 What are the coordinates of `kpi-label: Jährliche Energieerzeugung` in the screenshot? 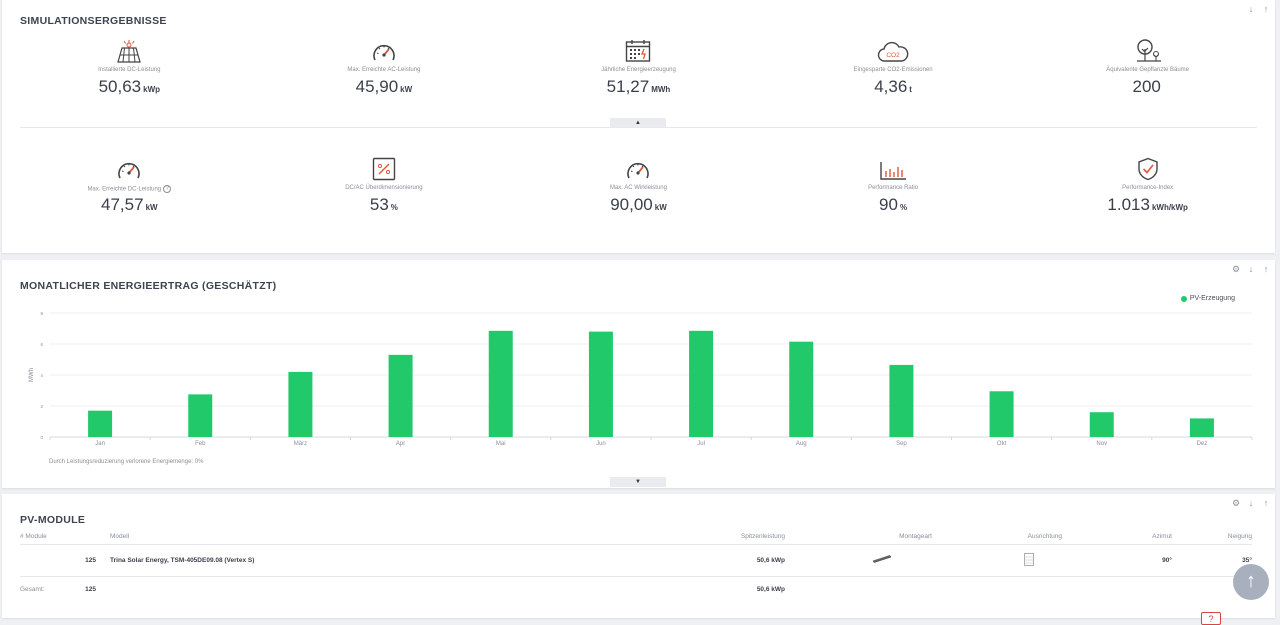 It's located at (638, 70).